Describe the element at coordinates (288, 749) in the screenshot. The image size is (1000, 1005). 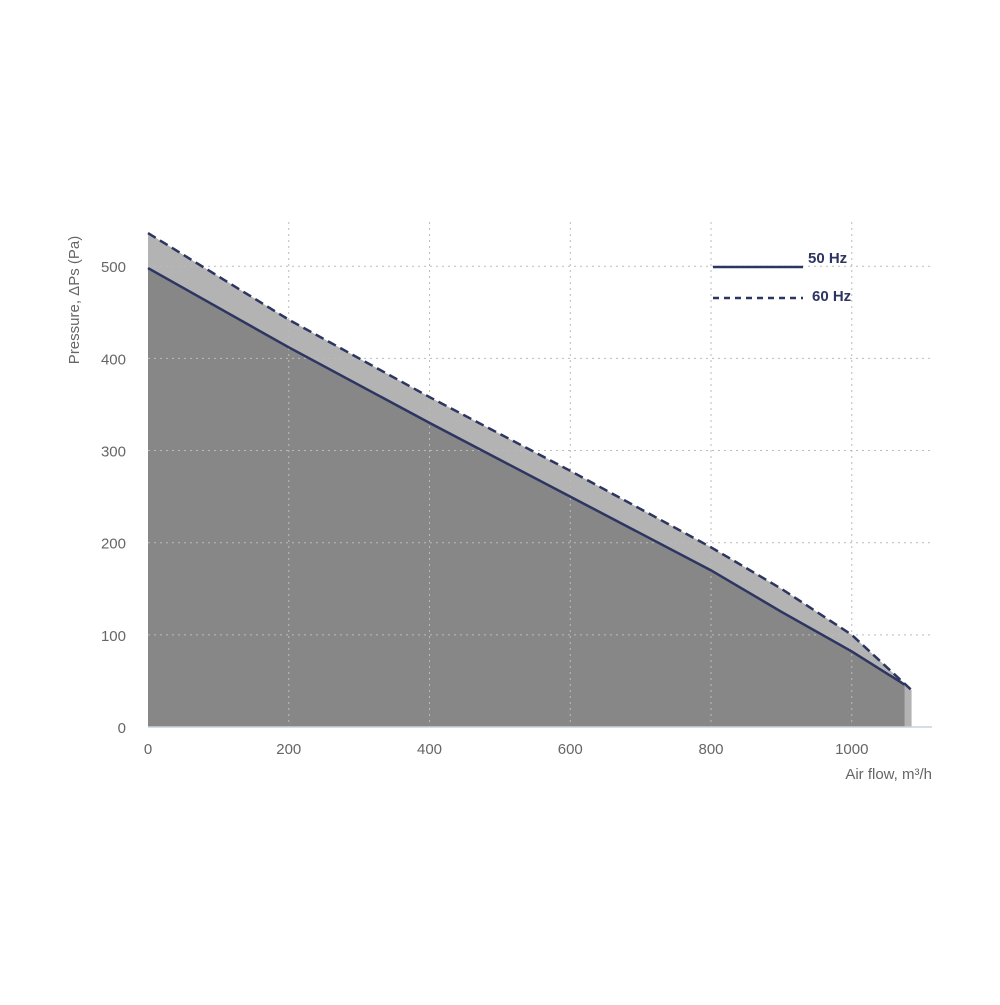
I see `x-tick-label: 200` at that location.